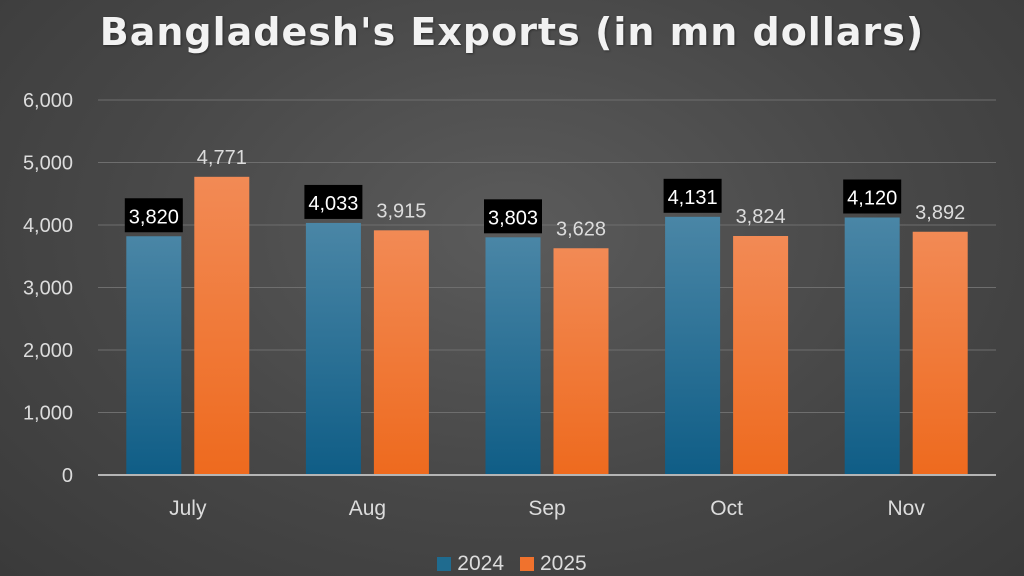  What do you see at coordinates (401, 352) in the screenshot?
I see `bar-aug-2025` at bounding box center [401, 352].